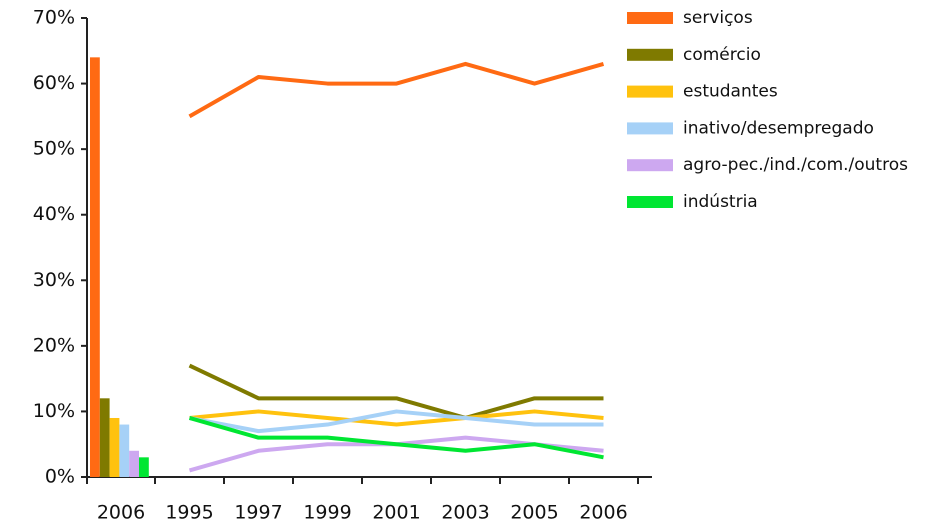 This screenshot has height=527, width=943. I want to click on y-tick-label: 10%, so click(54, 411).